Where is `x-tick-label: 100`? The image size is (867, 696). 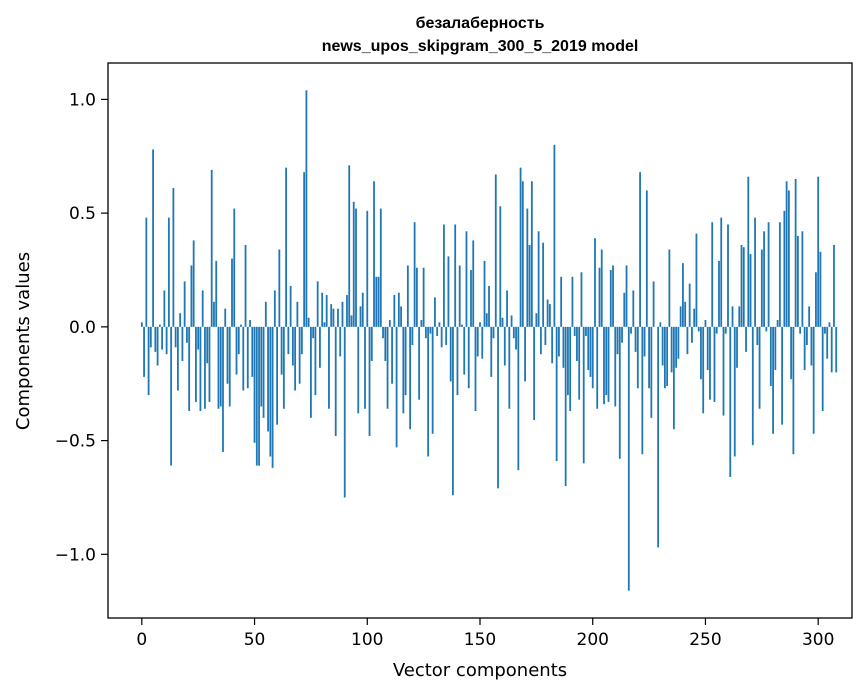 x-tick-label: 100 is located at coordinates (367, 640).